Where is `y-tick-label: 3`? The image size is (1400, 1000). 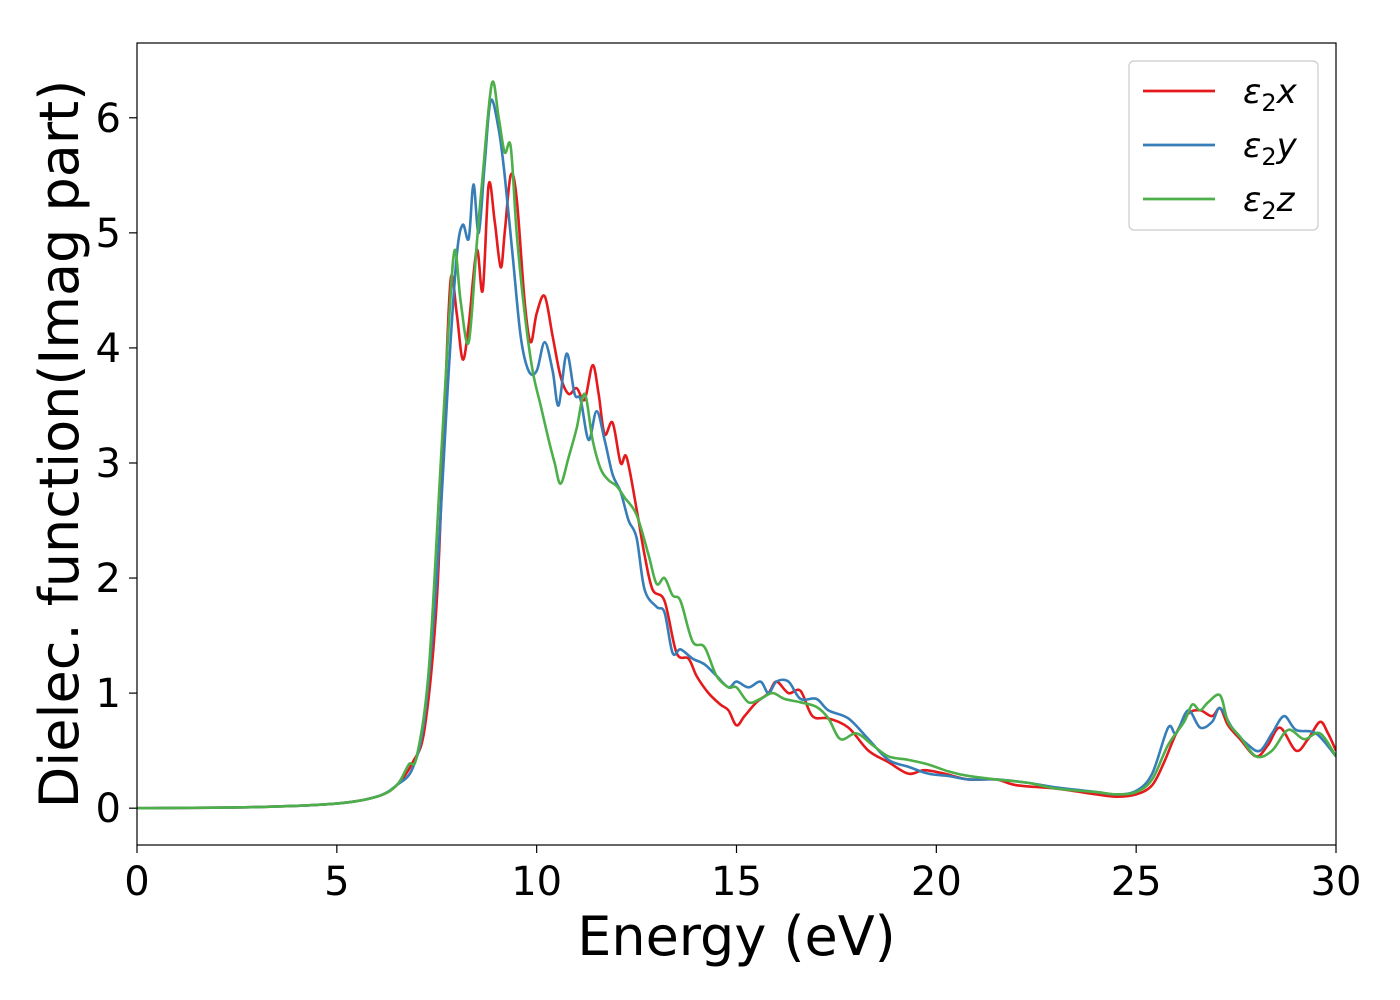 y-tick-label: 3 is located at coordinates (108, 464).